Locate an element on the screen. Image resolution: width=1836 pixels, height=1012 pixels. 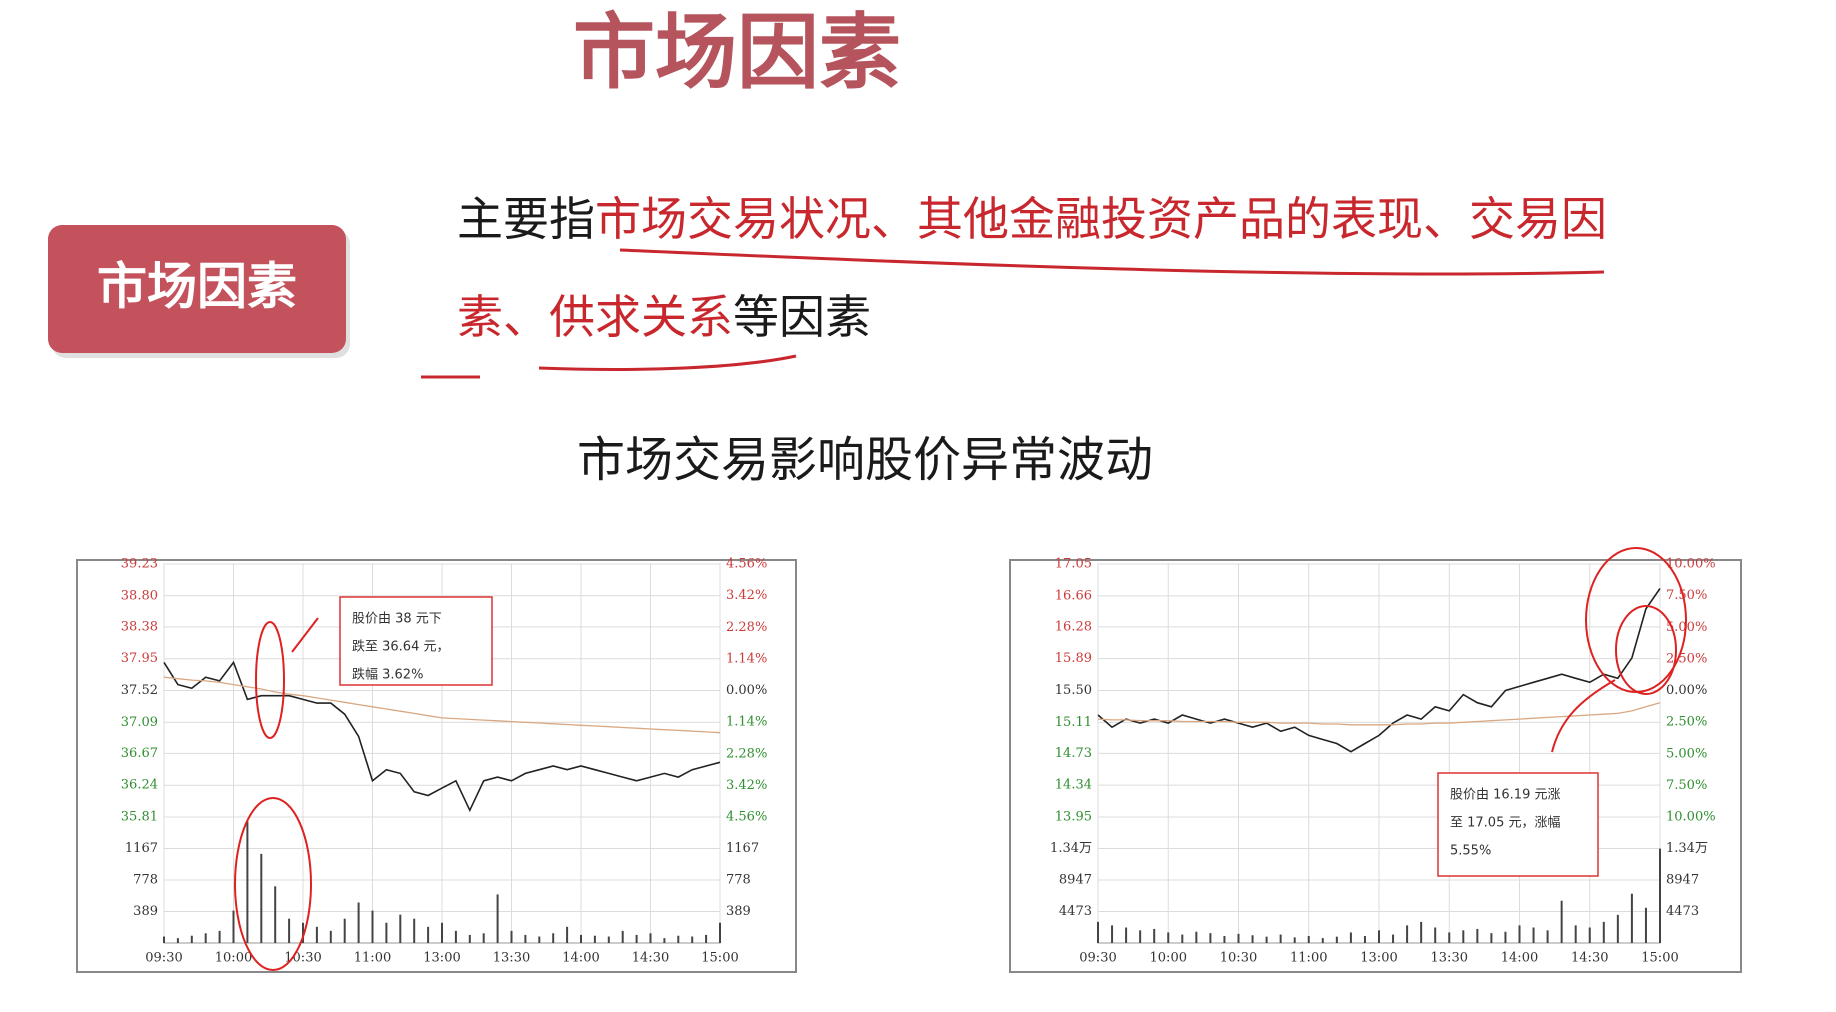
annotation-text: 5.55% is located at coordinates (1470, 851).